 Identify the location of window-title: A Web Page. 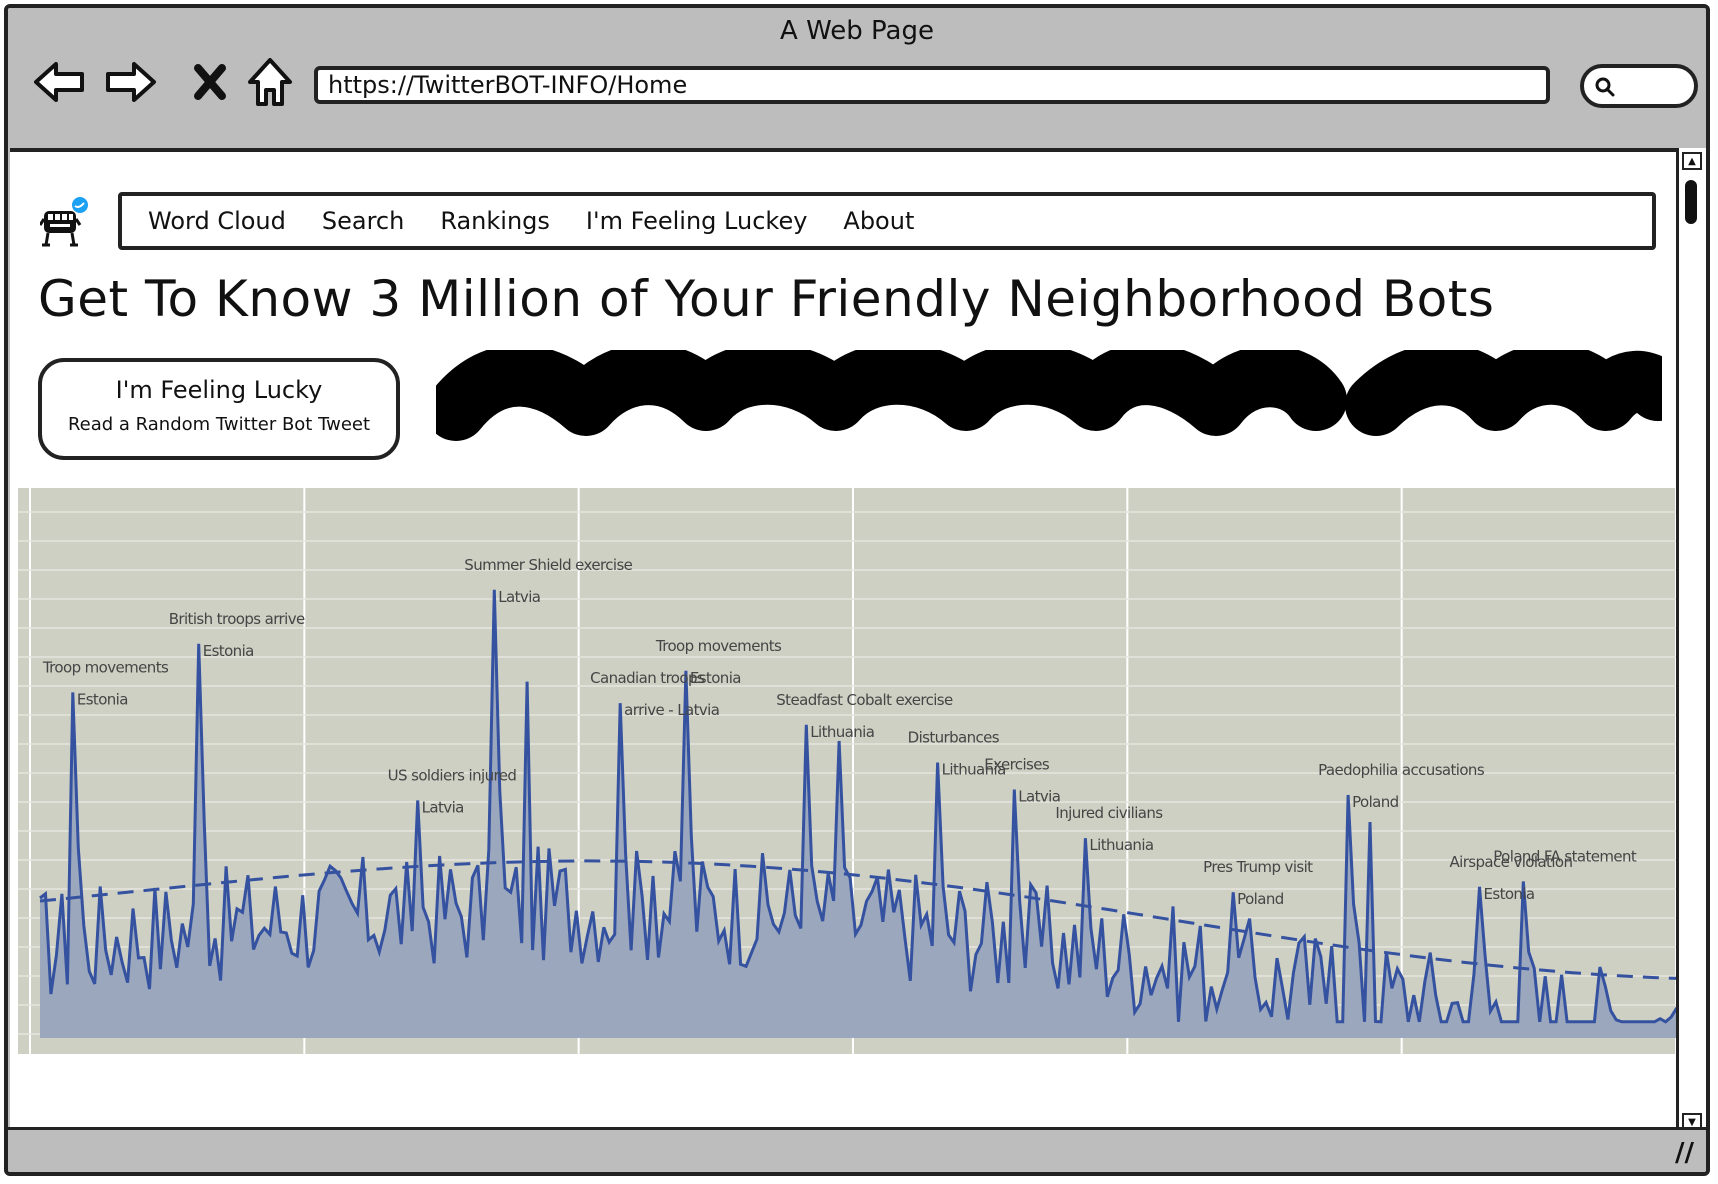
(857, 31).